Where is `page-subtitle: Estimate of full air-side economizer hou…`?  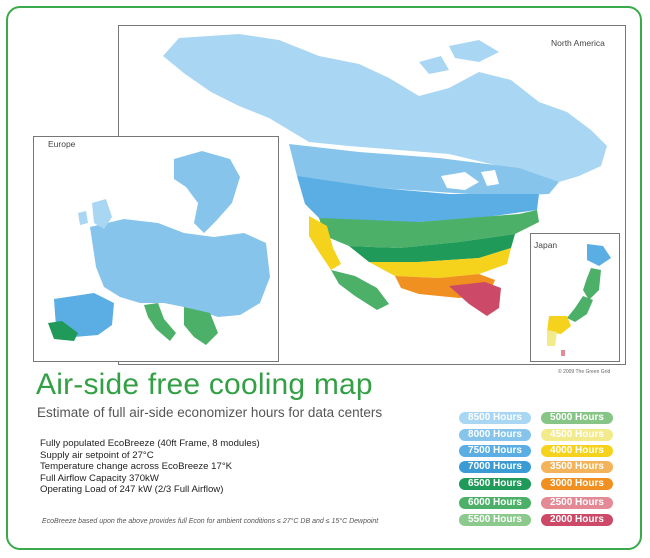 page-subtitle: Estimate of full air-side economizer hou… is located at coordinates (210, 412).